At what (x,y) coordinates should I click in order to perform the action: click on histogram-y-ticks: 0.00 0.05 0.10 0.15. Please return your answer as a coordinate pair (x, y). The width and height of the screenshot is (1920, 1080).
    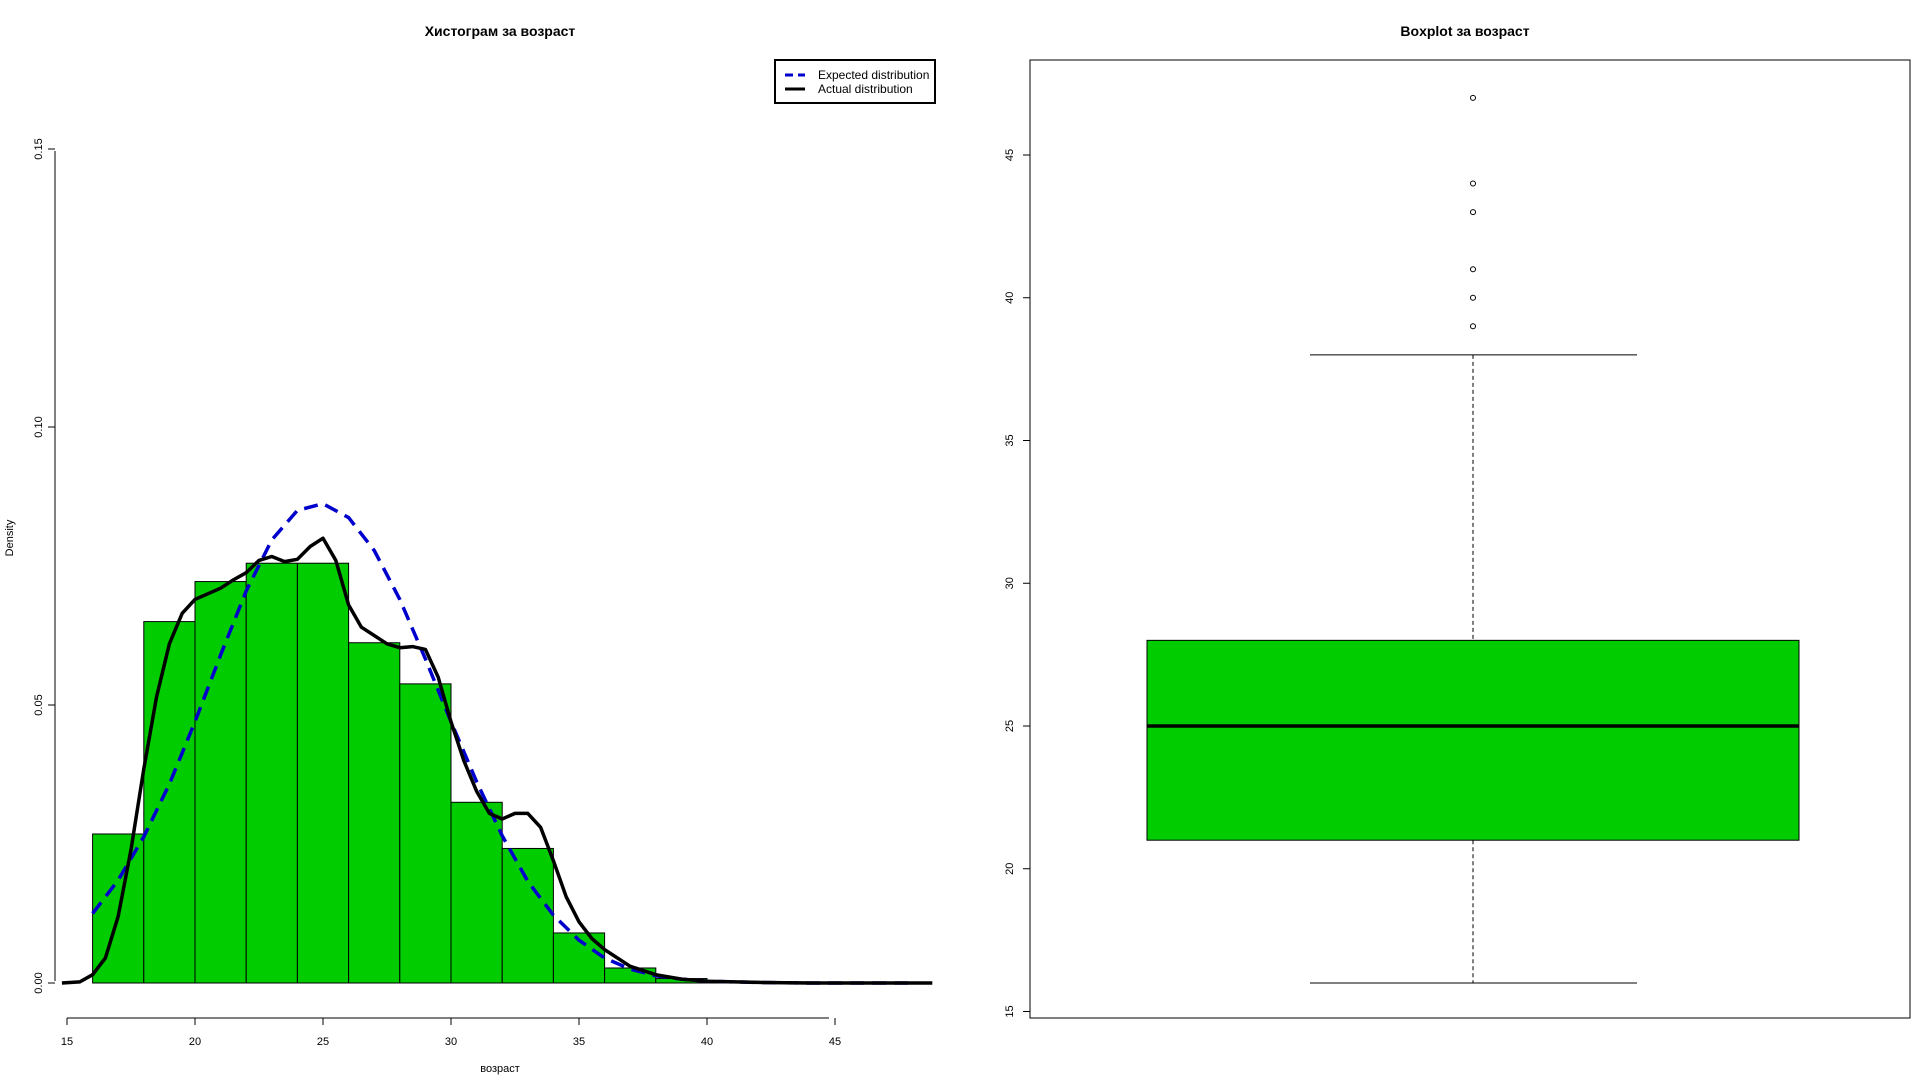
    Looking at the image, I should click on (44, 566).